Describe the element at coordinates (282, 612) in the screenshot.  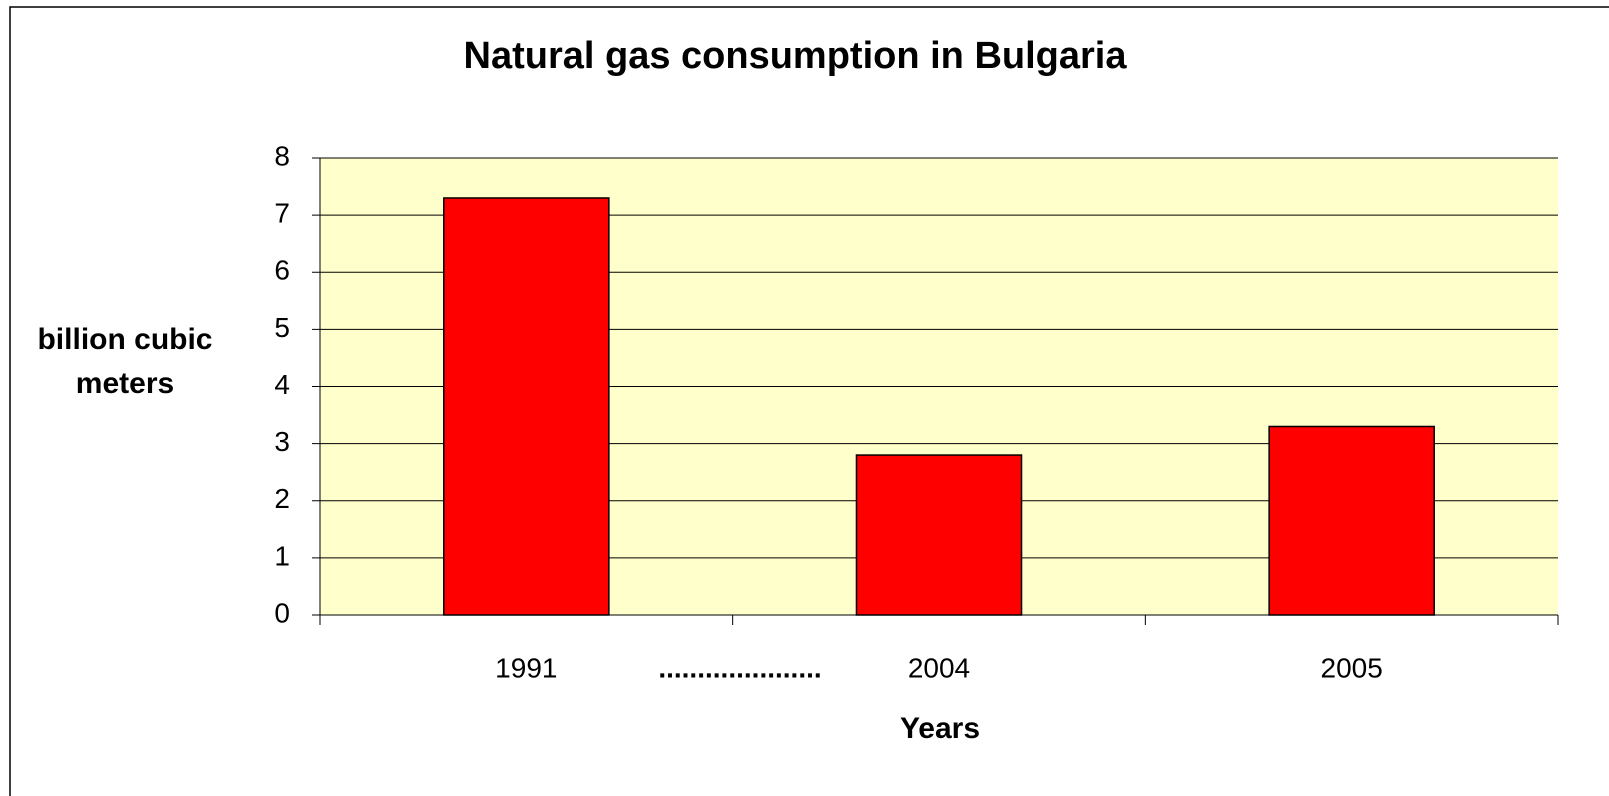
I see `y-tick-label: 0` at that location.